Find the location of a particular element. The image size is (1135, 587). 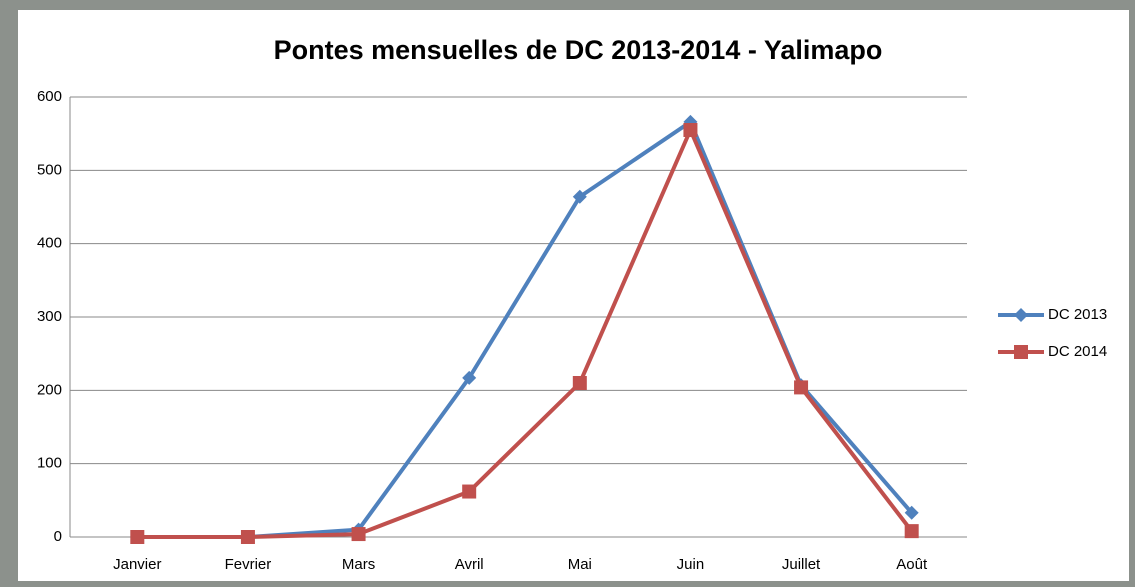

x-tick-label: Mars is located at coordinates (358, 564).